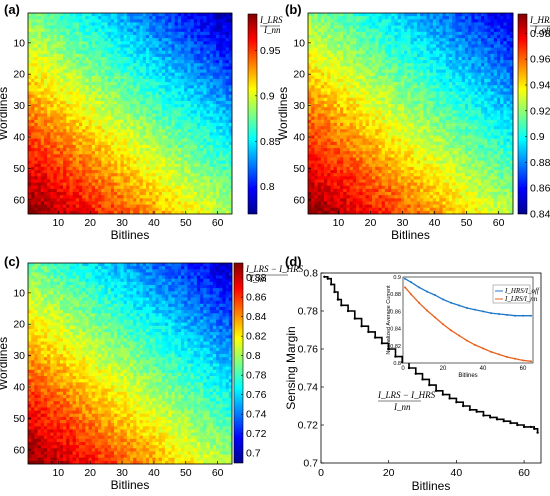 The image size is (550, 496). I want to click on colorbar-tick-label: 0.84, so click(256, 317).